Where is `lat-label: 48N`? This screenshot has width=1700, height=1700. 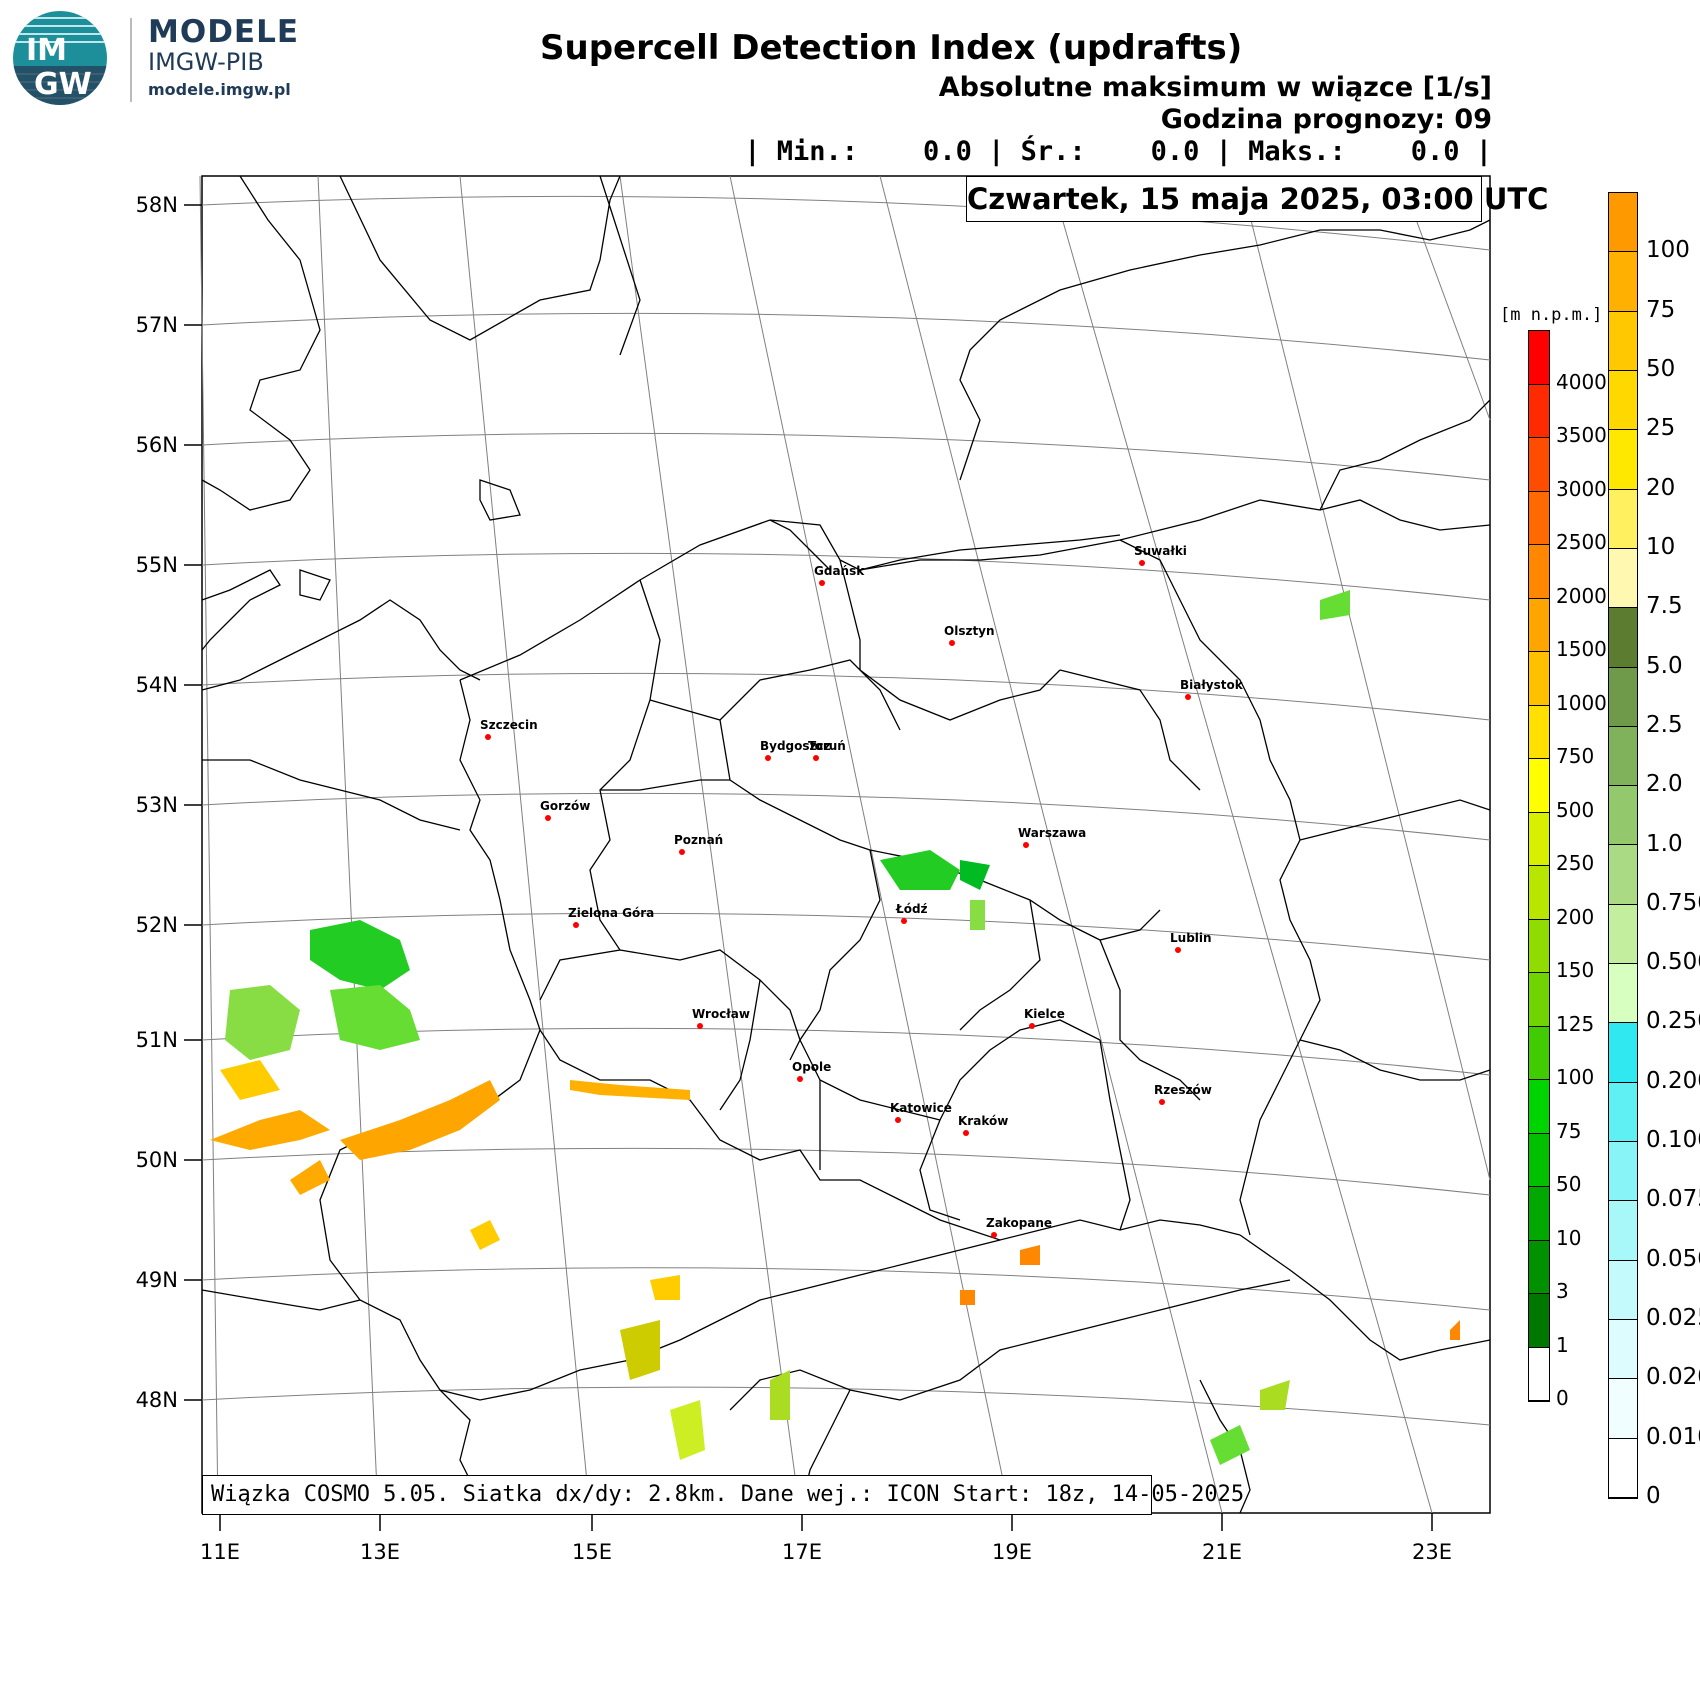 lat-label: 48N is located at coordinates (156, 1400).